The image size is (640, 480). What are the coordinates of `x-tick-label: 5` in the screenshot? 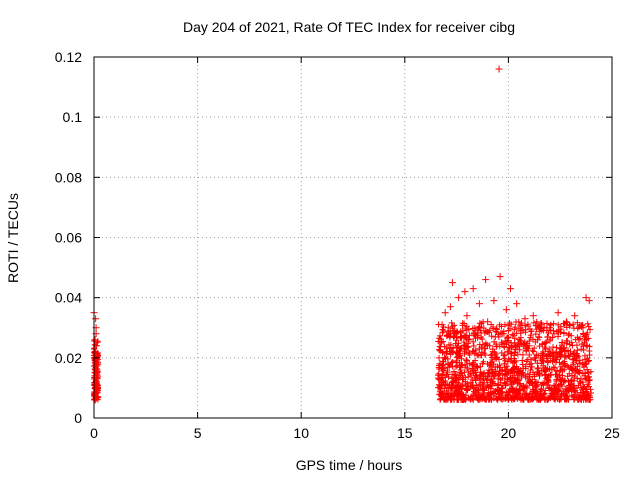 It's located at (198, 433).